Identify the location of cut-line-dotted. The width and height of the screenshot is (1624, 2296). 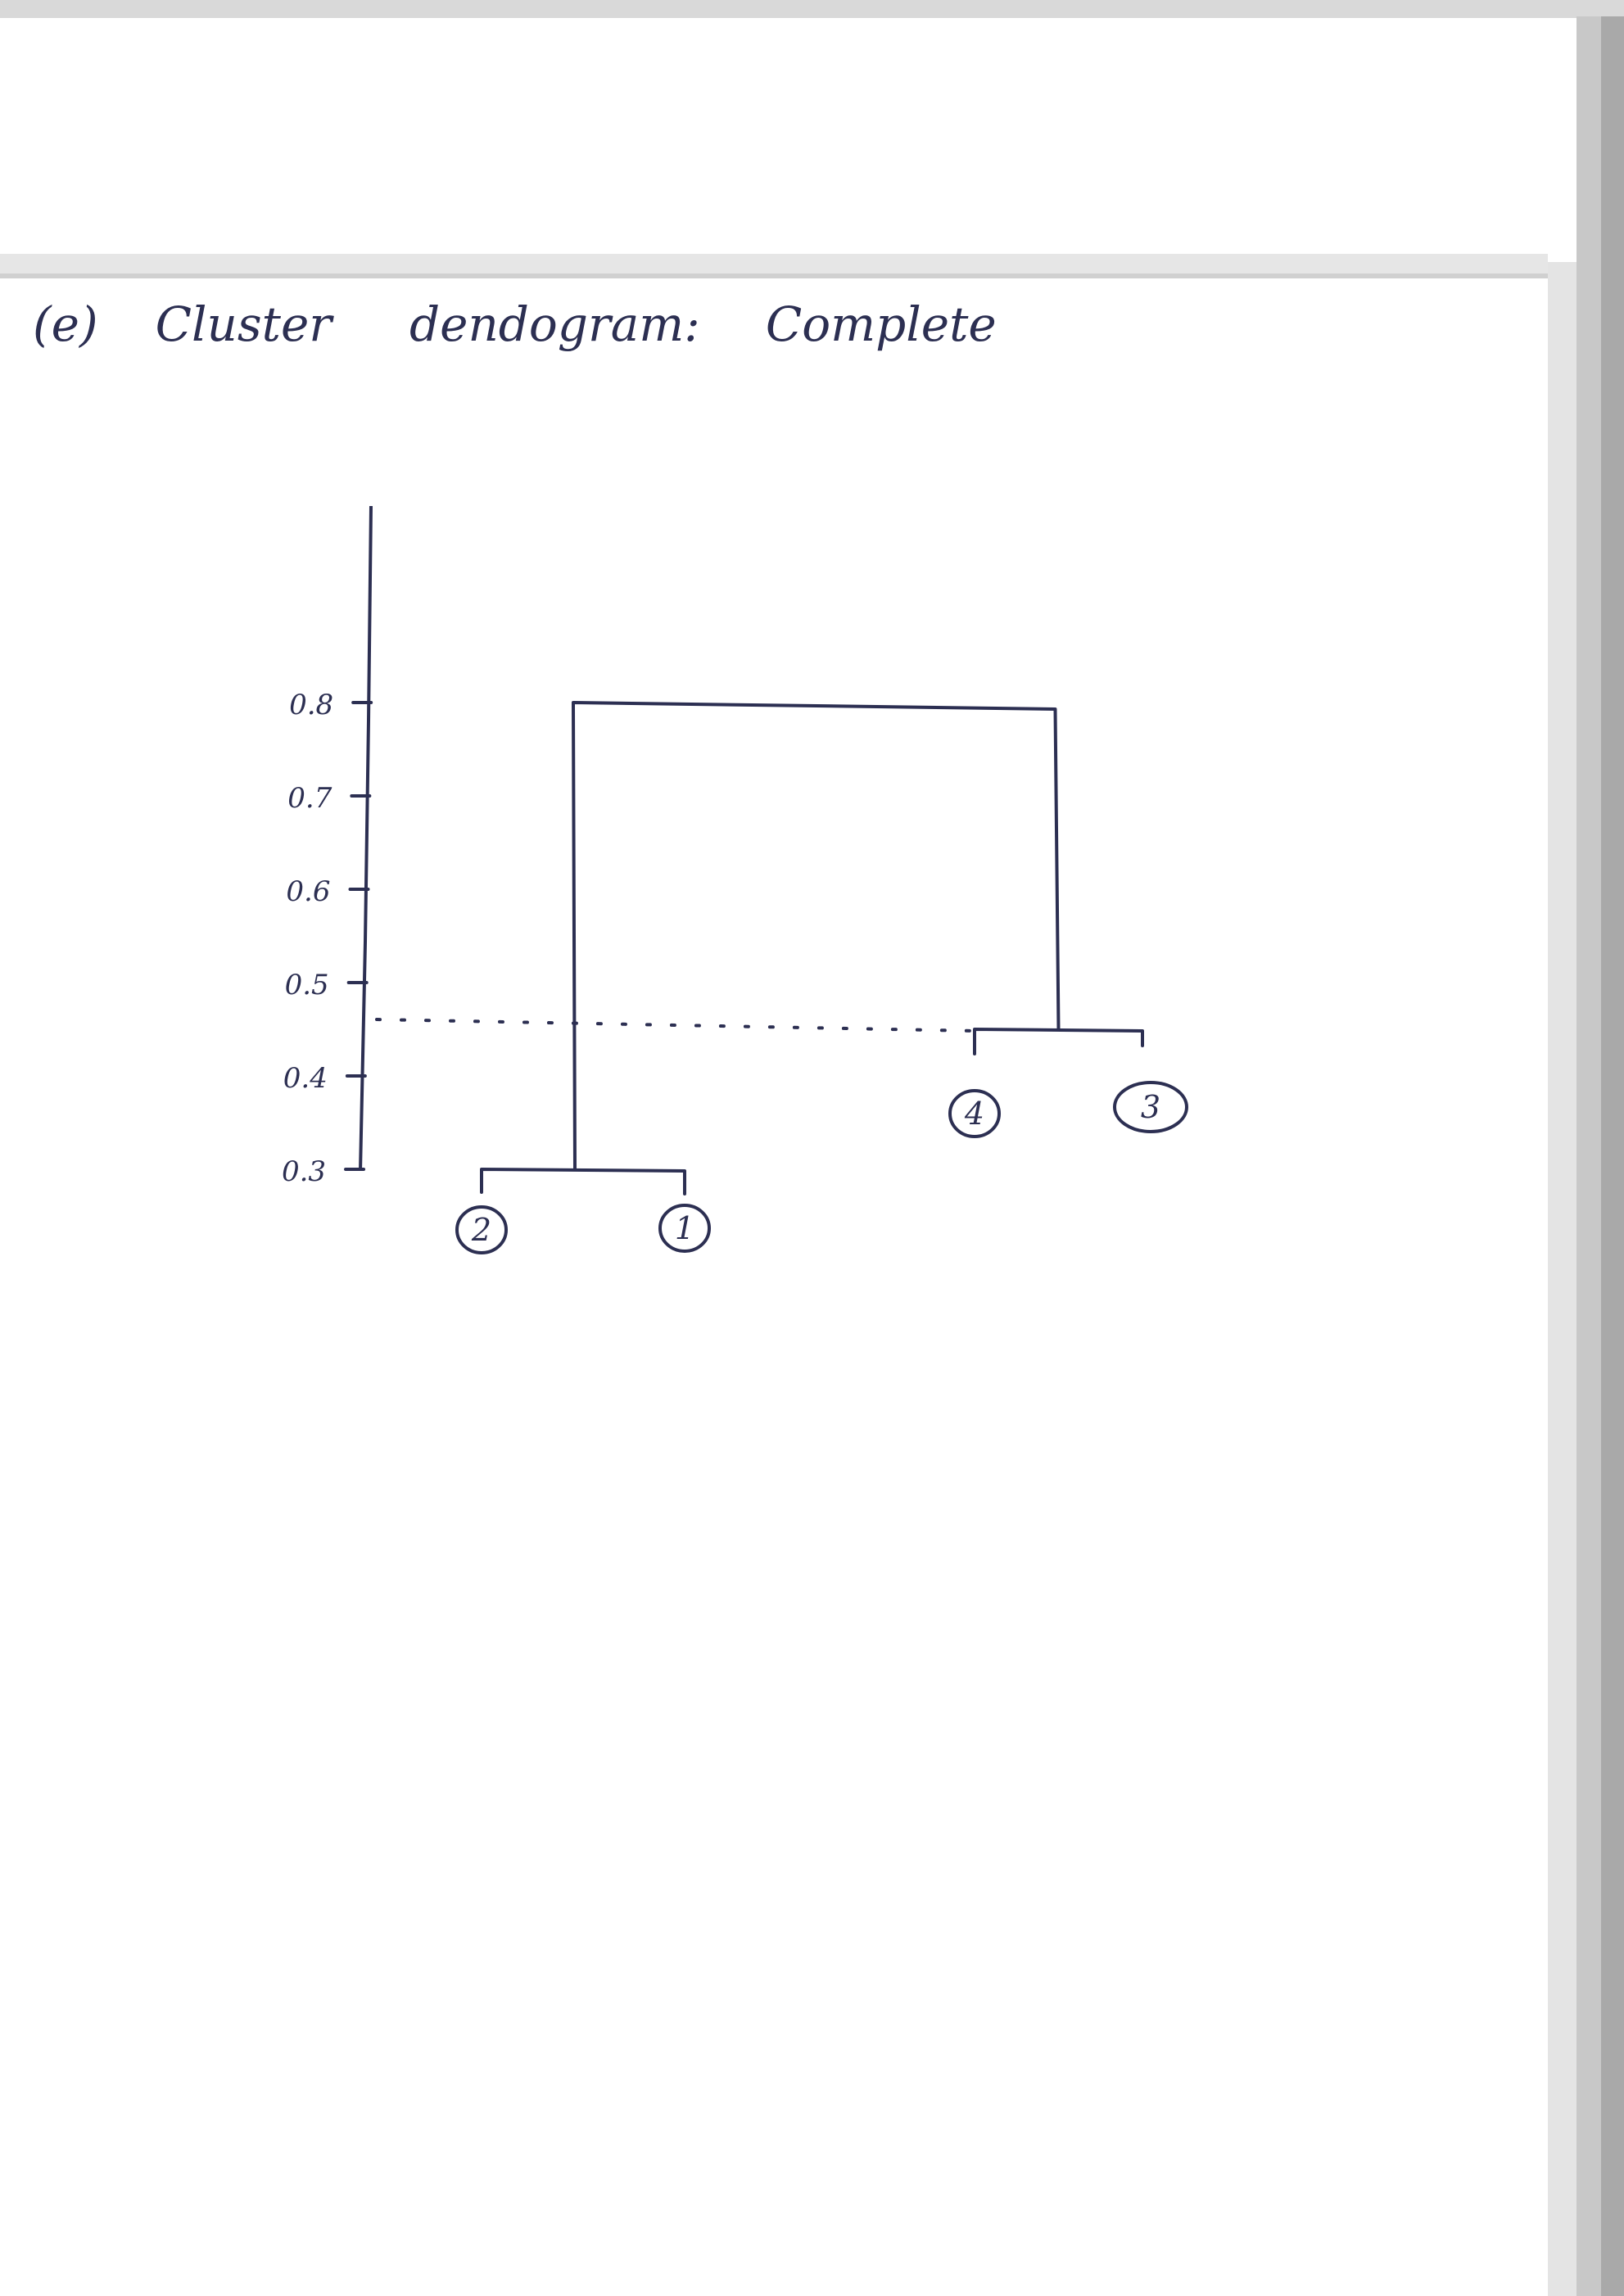
(675, 1025).